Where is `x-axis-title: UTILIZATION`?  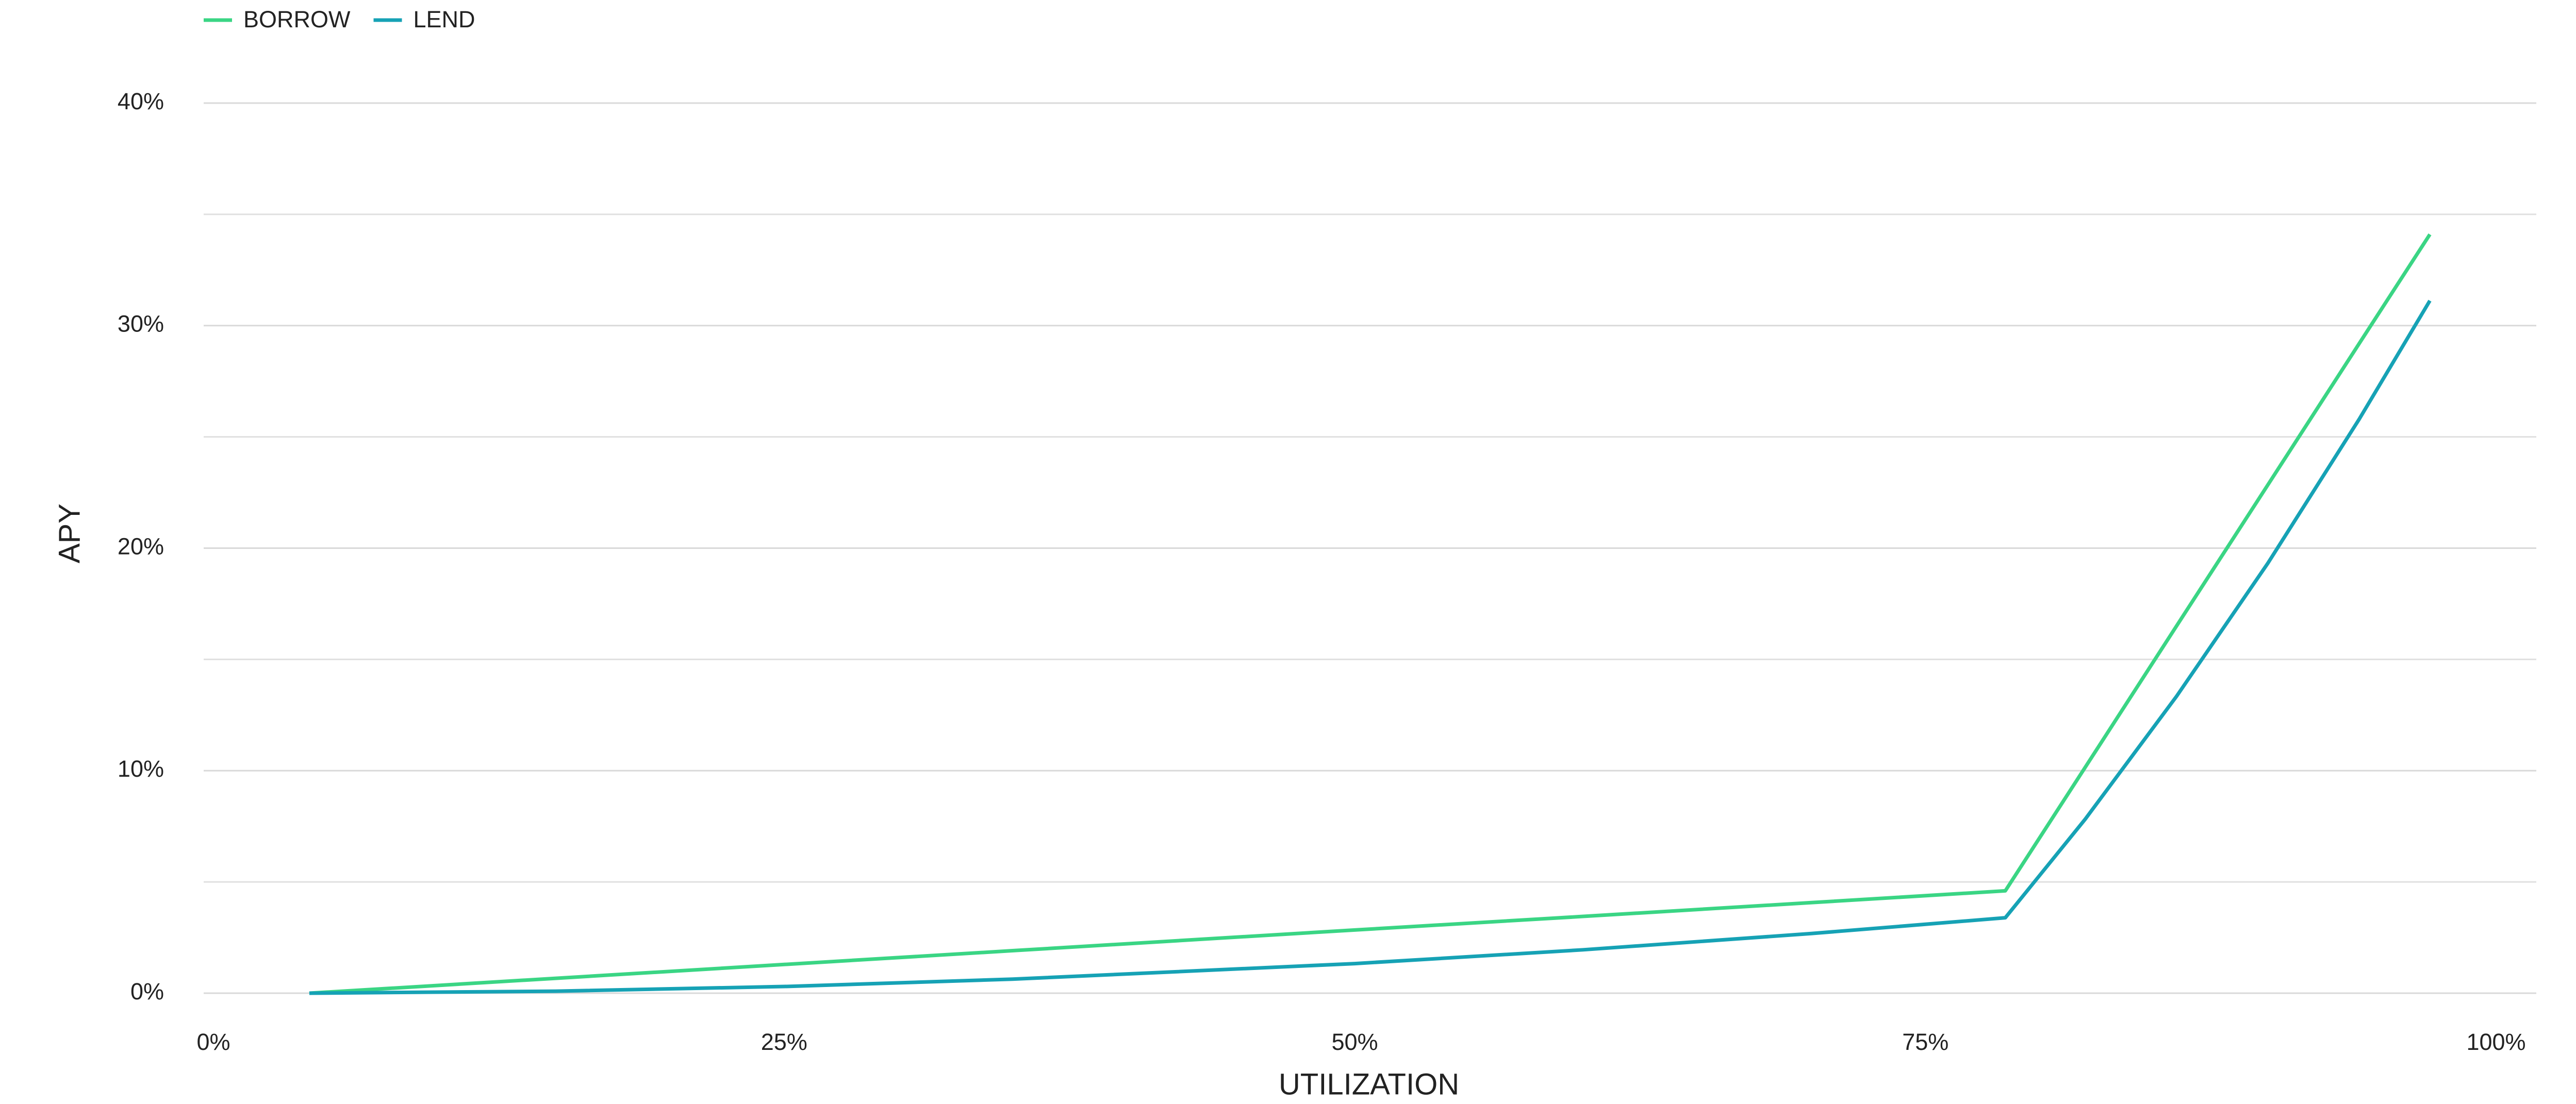
x-axis-title: UTILIZATION is located at coordinates (1369, 1084).